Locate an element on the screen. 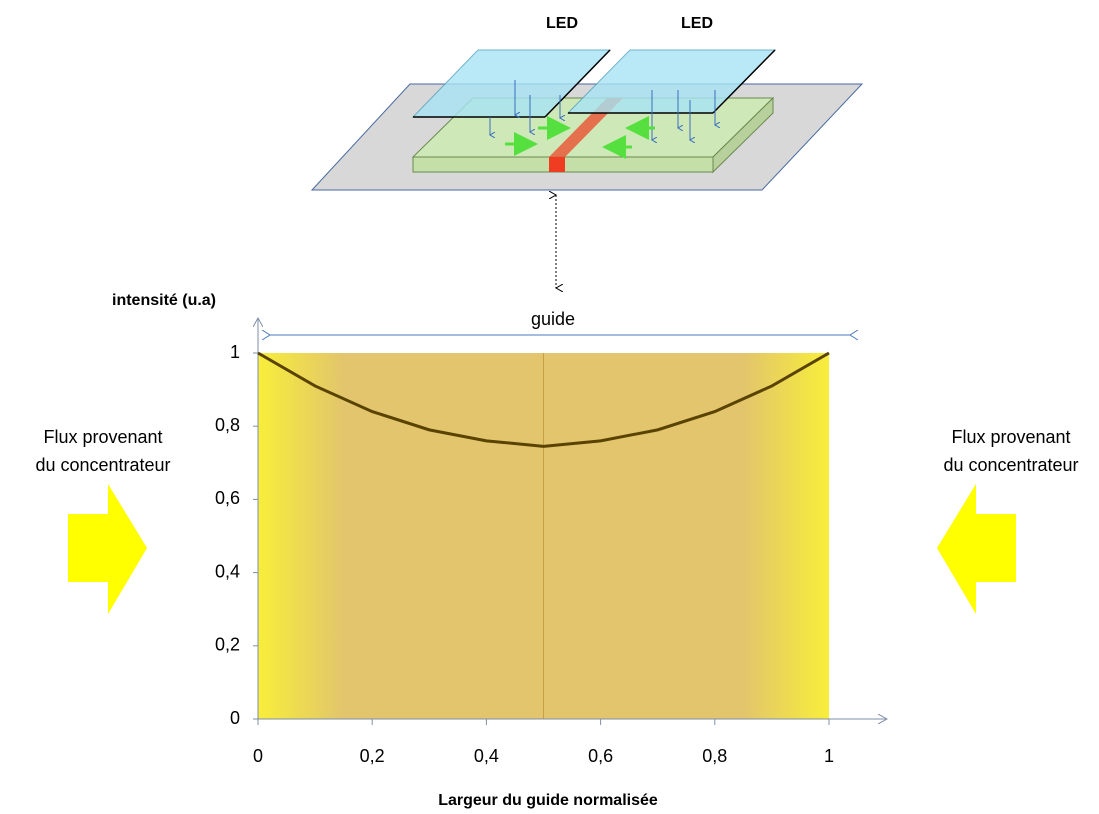  y-tick-label: 0,2 is located at coordinates (227, 645).